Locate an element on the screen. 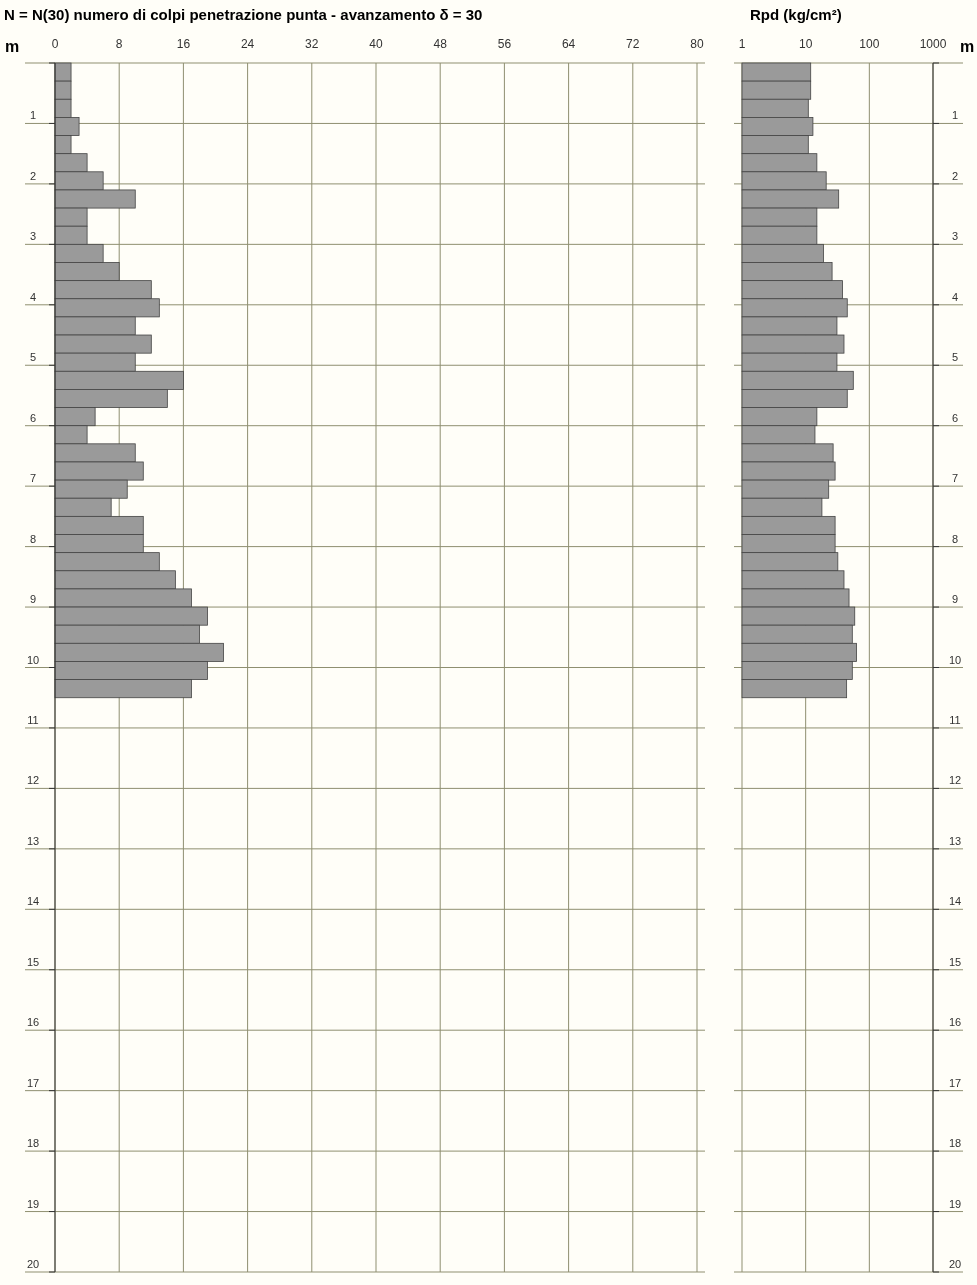 The height and width of the screenshot is (1285, 977). x-tick-label: 8 is located at coordinates (119, 44).